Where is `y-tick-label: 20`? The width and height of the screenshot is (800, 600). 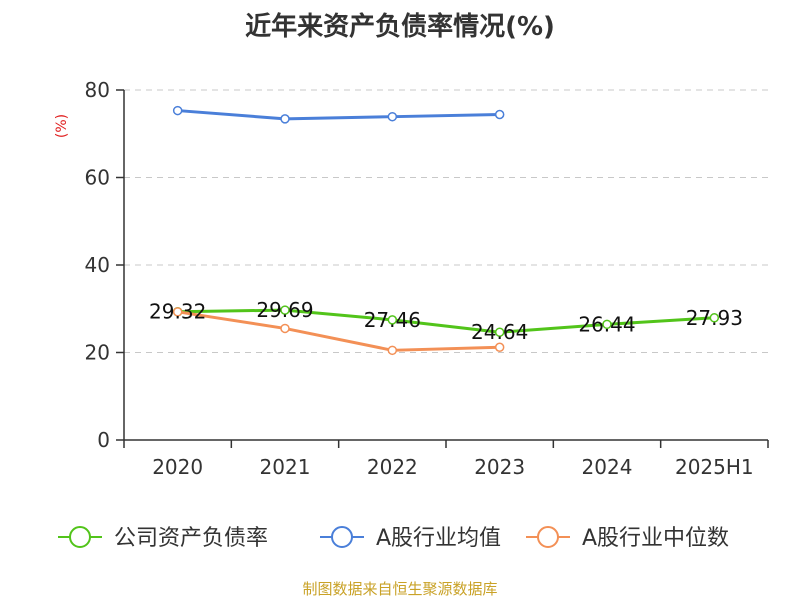 y-tick-label: 20 is located at coordinates (97, 353).